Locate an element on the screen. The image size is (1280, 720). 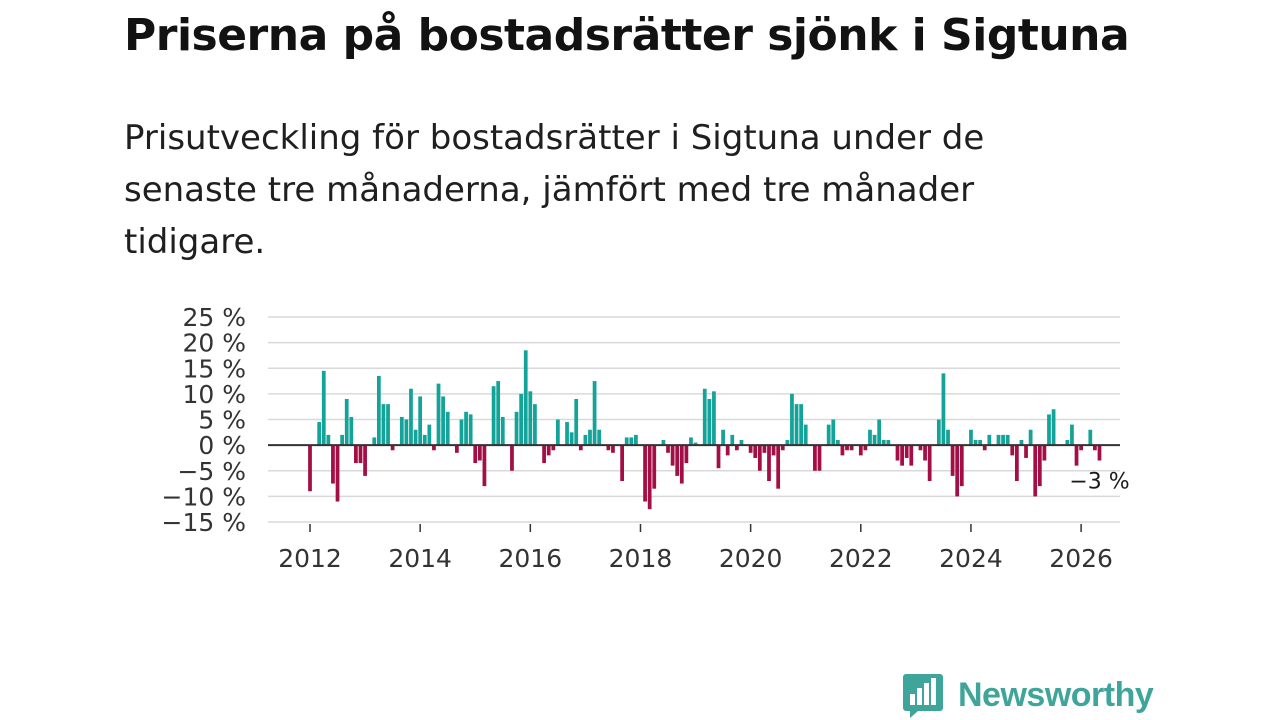
newsworthy-logo: Newsworthy is located at coordinates (1028, 695).